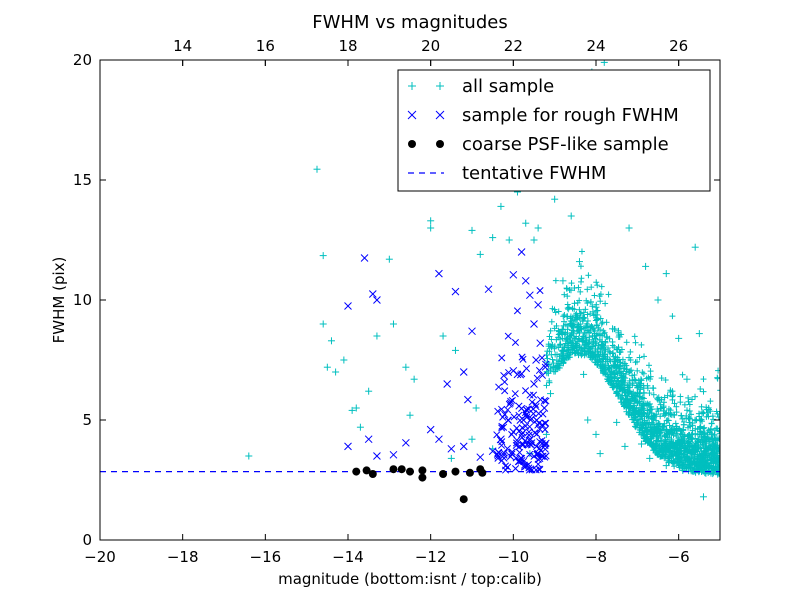  What do you see at coordinates (410, 579) in the screenshot?
I see `x-axis-label: magnitude (bottom:isnt / top:calib)` at bounding box center [410, 579].